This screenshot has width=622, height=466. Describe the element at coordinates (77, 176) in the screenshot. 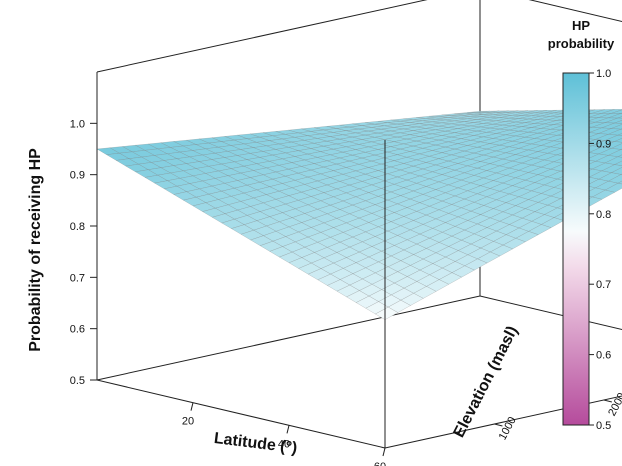

I see `z-tick-label: 0.9` at that location.